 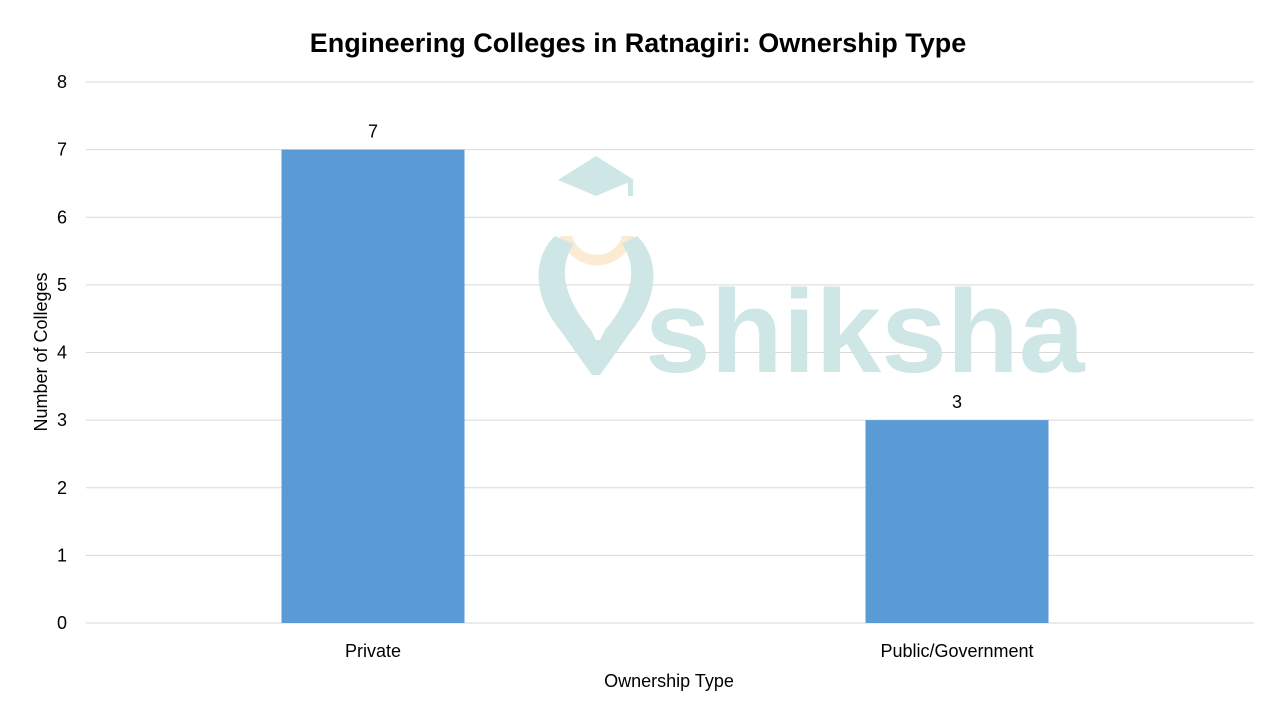 I want to click on y-tick-label: 5, so click(x=62, y=285).